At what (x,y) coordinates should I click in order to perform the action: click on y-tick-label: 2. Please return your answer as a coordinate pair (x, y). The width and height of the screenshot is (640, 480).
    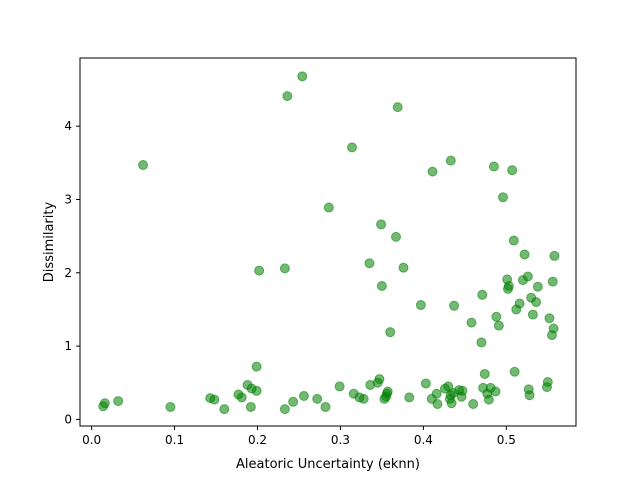
    Looking at the image, I should click on (68, 273).